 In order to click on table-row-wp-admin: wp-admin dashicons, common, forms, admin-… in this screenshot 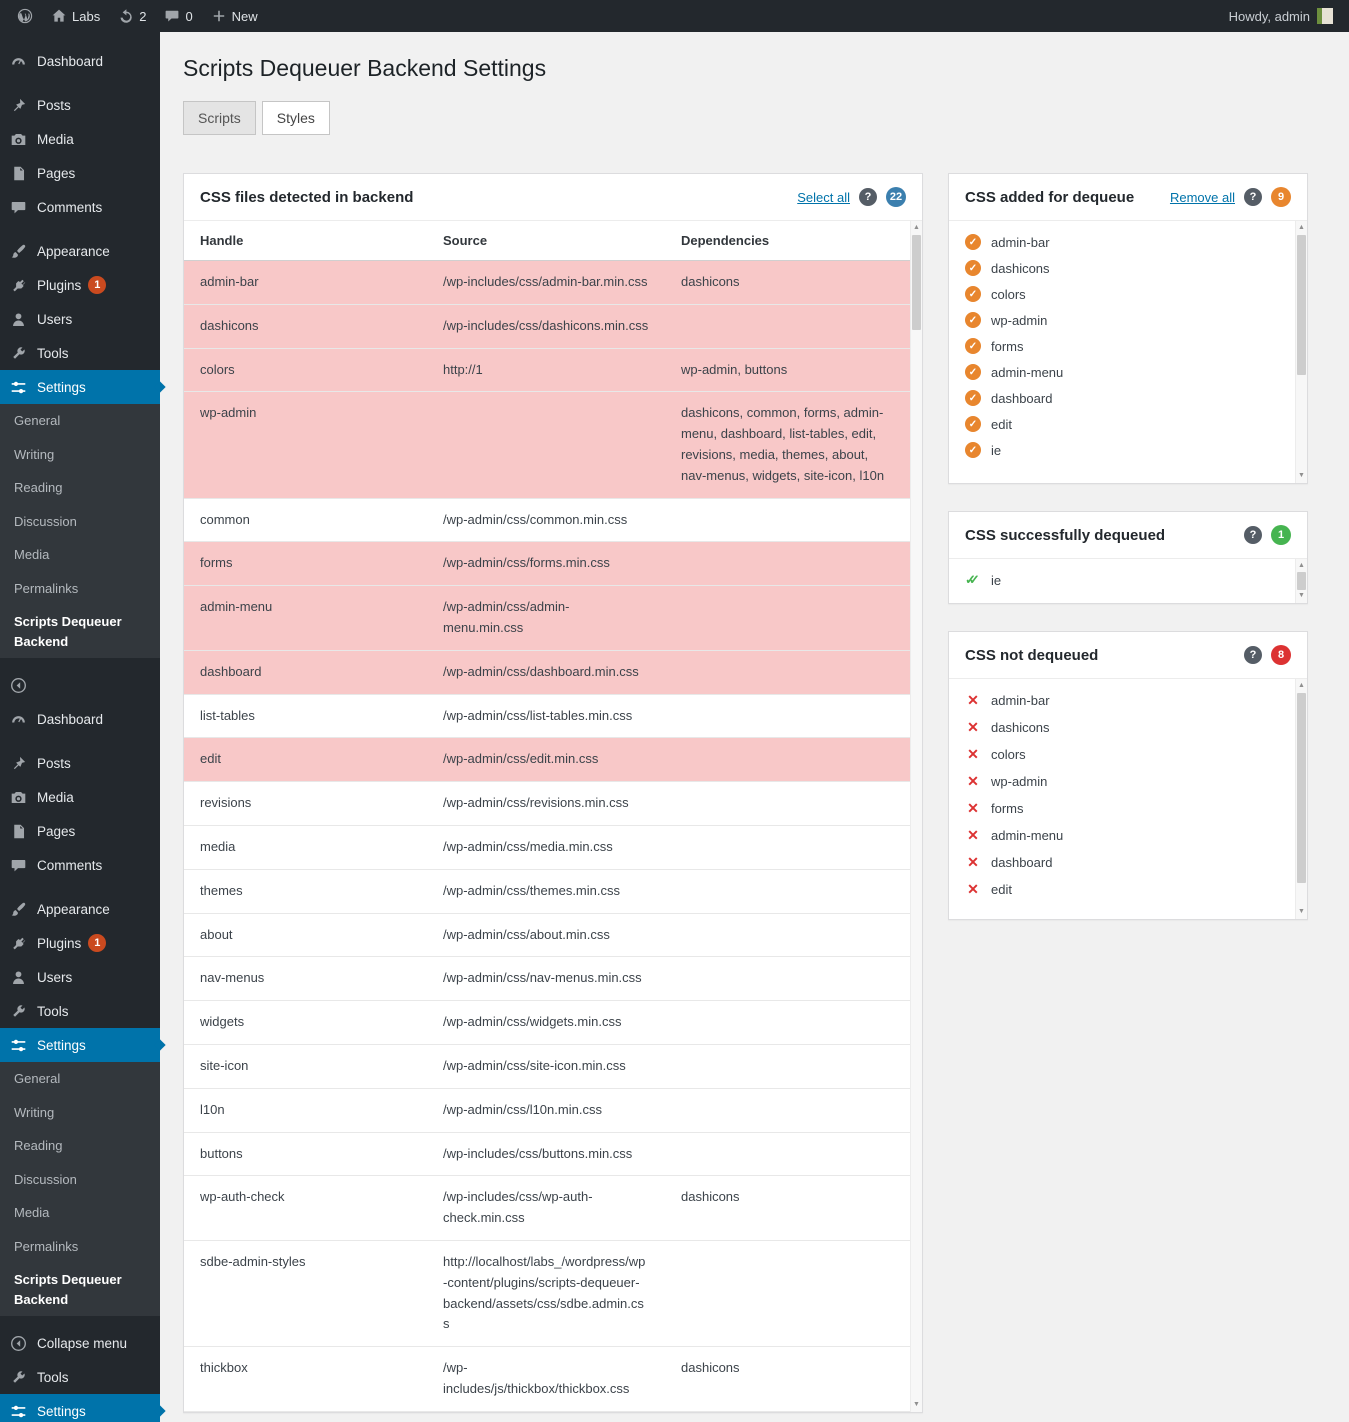, I will do `click(547, 445)`.